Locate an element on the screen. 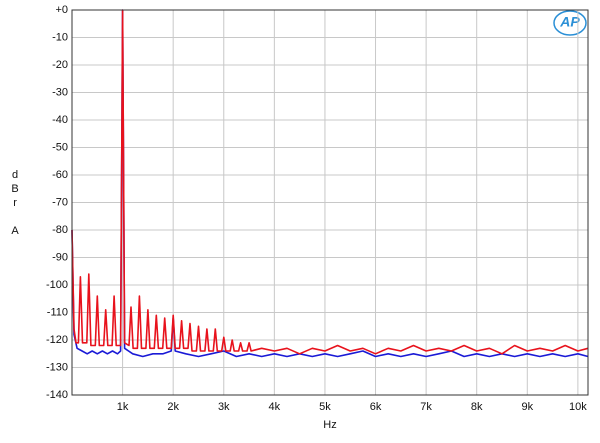 The image size is (600, 443). logo-ring is located at coordinates (570, 23).